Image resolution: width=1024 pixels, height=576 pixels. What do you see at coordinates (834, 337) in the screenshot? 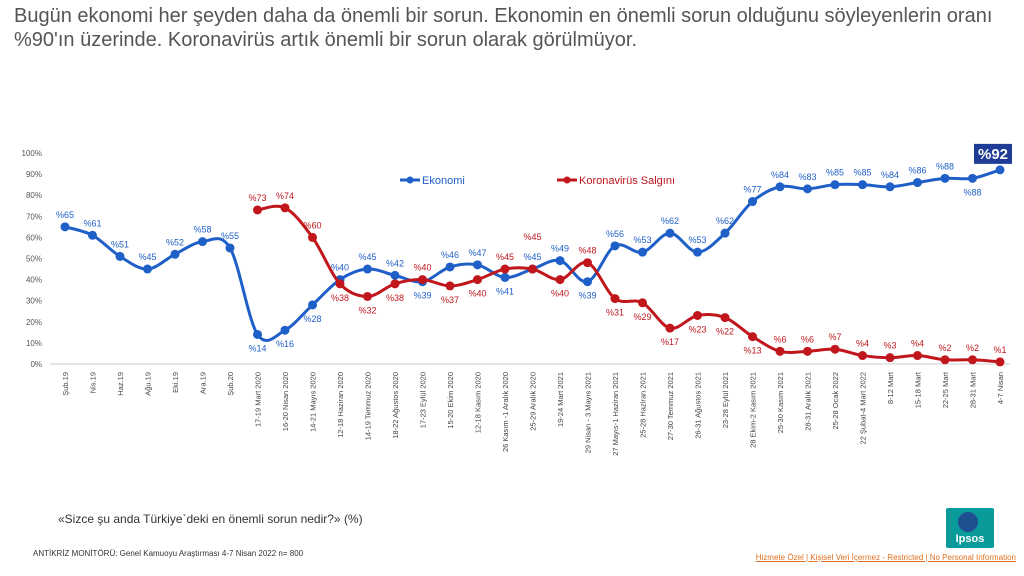
I see `data-label: %7` at bounding box center [834, 337].